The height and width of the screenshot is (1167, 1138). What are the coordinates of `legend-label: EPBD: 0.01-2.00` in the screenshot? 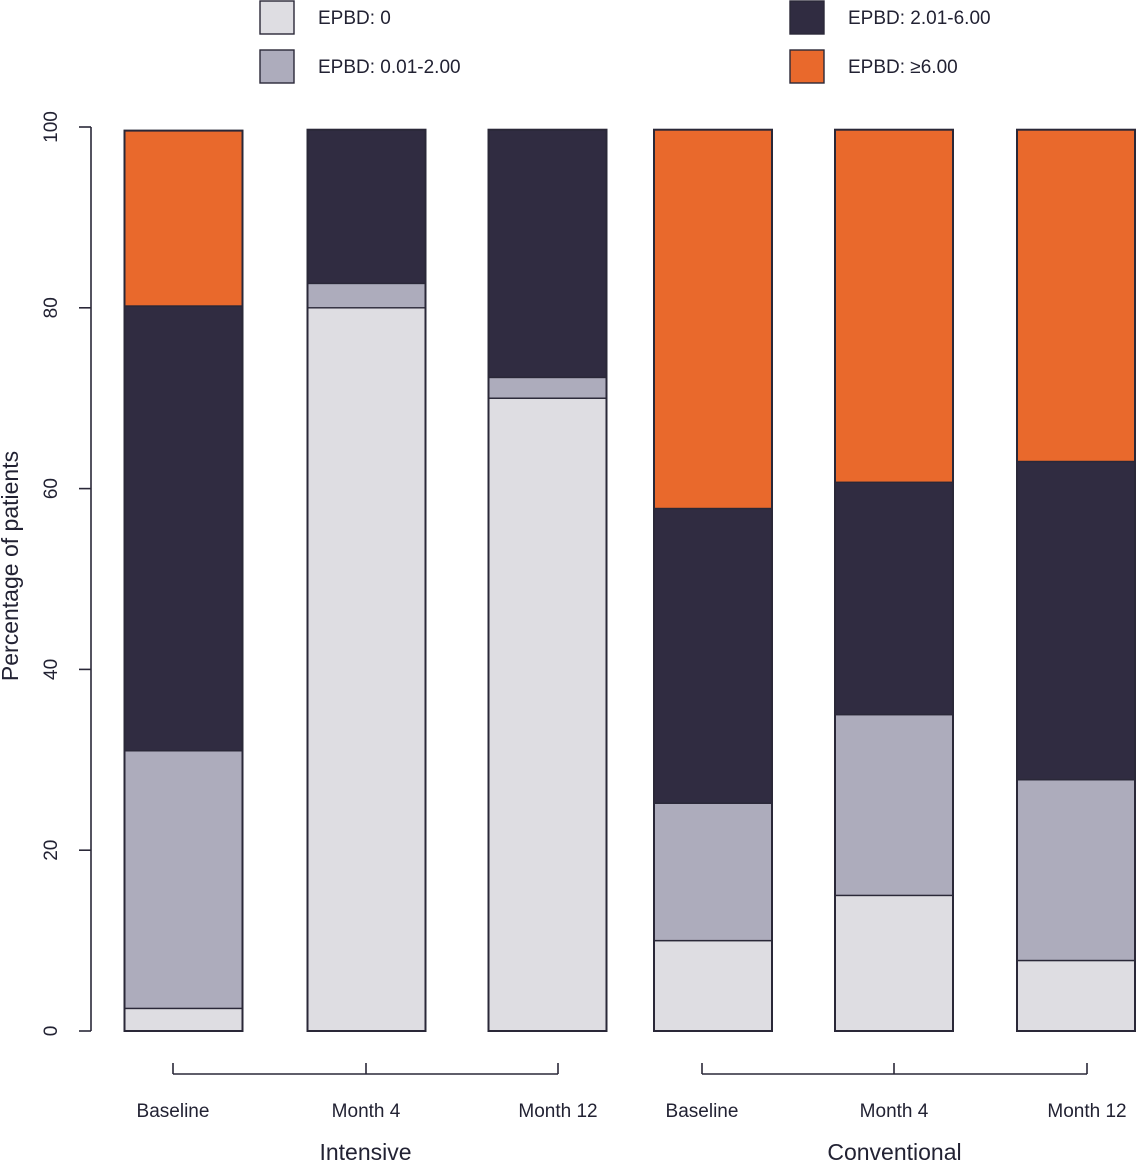 It's located at (389, 67).